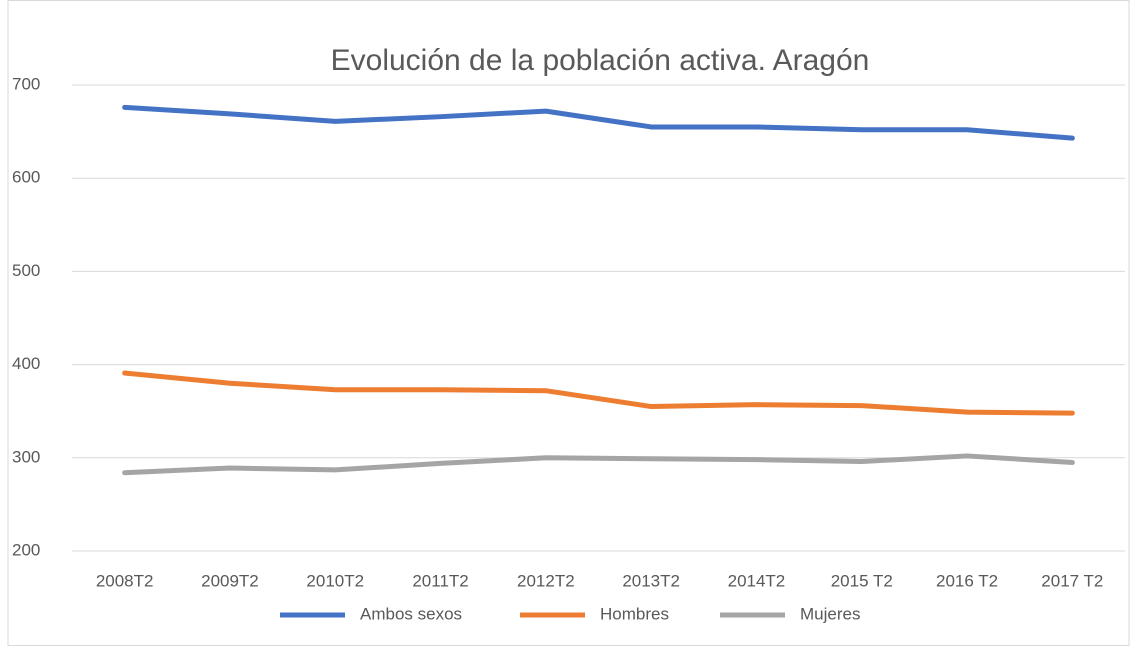  Describe the element at coordinates (26, 177) in the screenshot. I see `y-tick-label: 600` at that location.